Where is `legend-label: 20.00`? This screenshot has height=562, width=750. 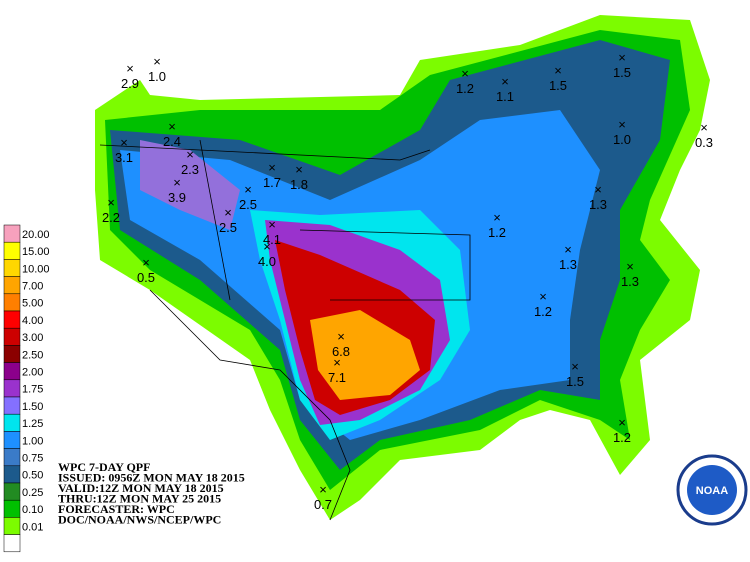
legend-label: 20.00 is located at coordinates (36, 235).